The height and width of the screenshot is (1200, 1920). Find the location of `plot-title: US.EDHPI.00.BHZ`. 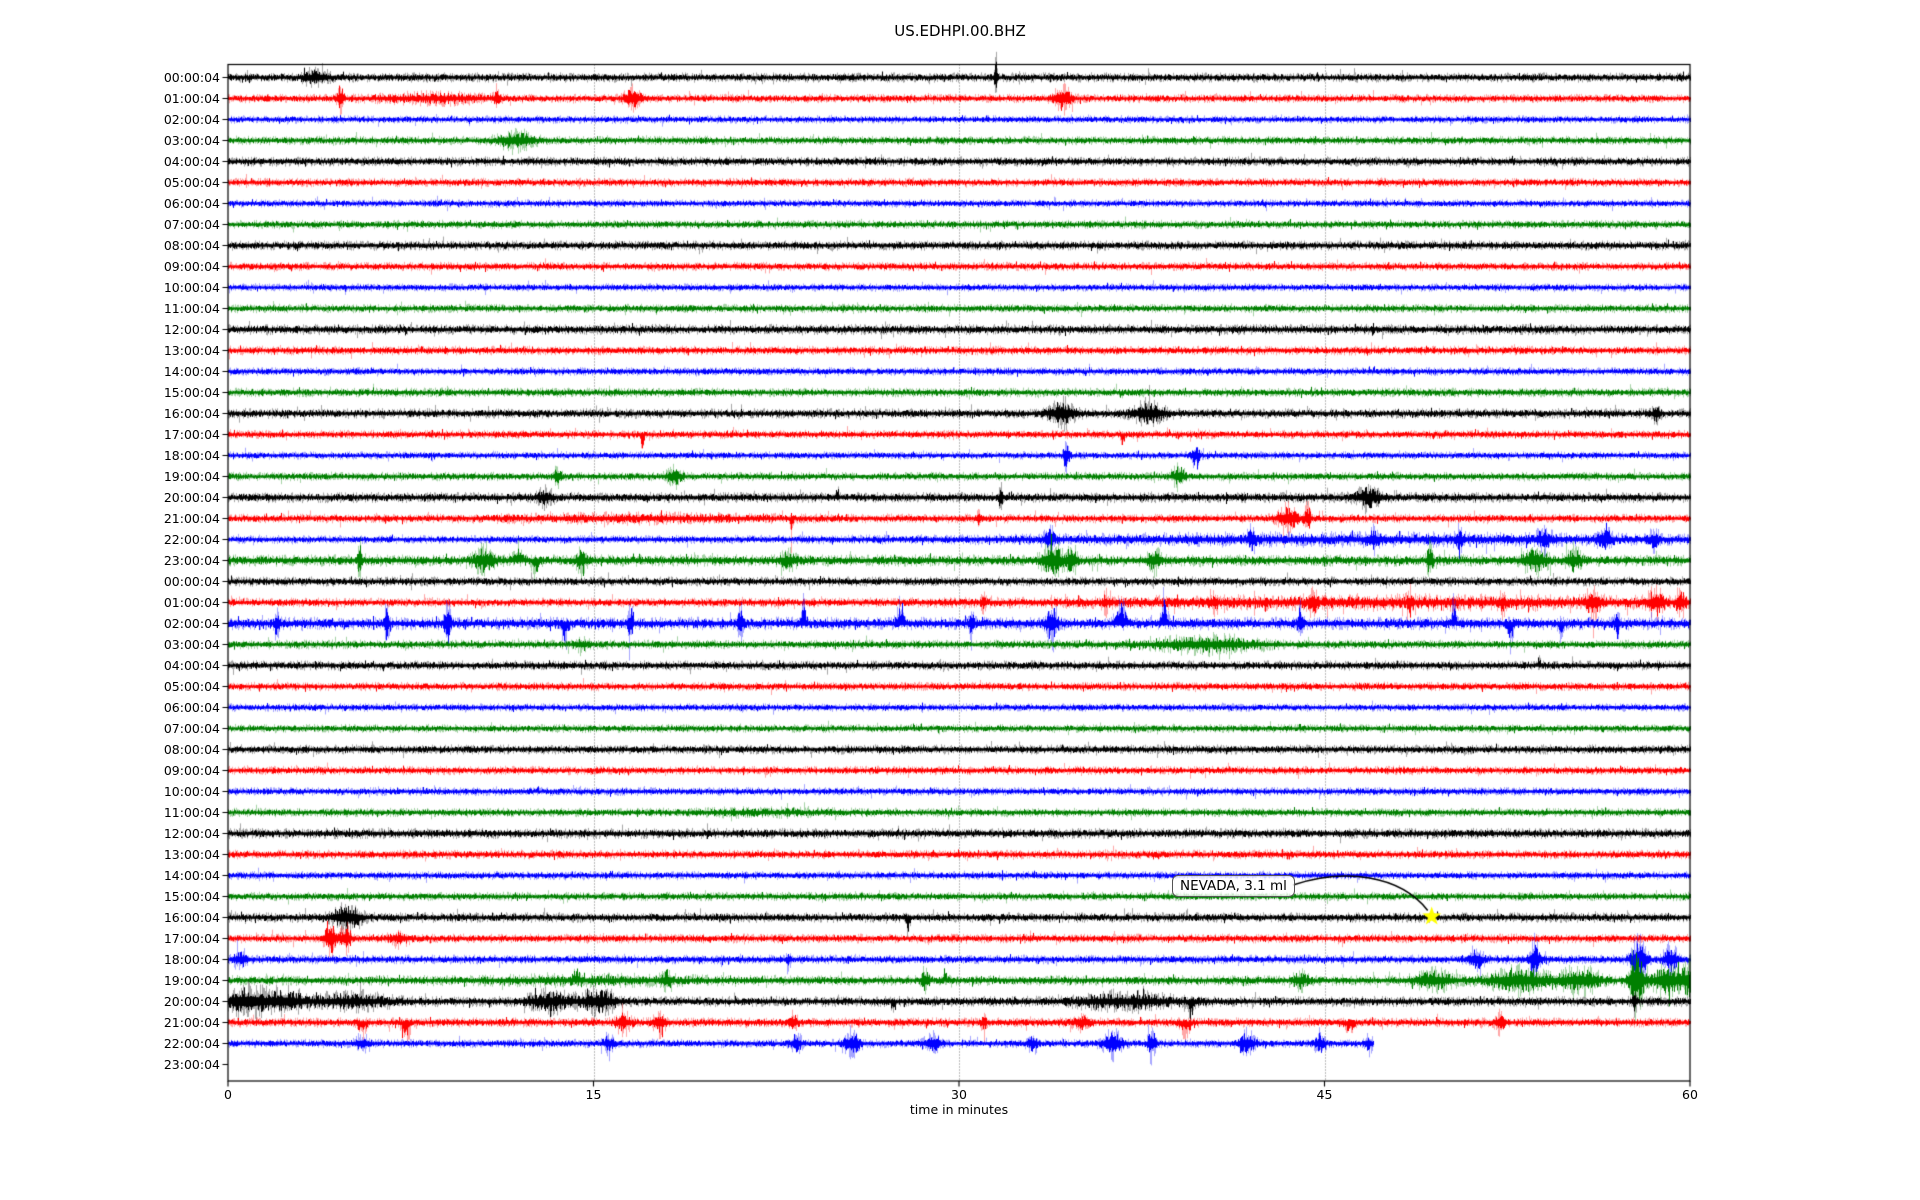

plot-title: US.EDHPI.00.BHZ is located at coordinates (960, 31).